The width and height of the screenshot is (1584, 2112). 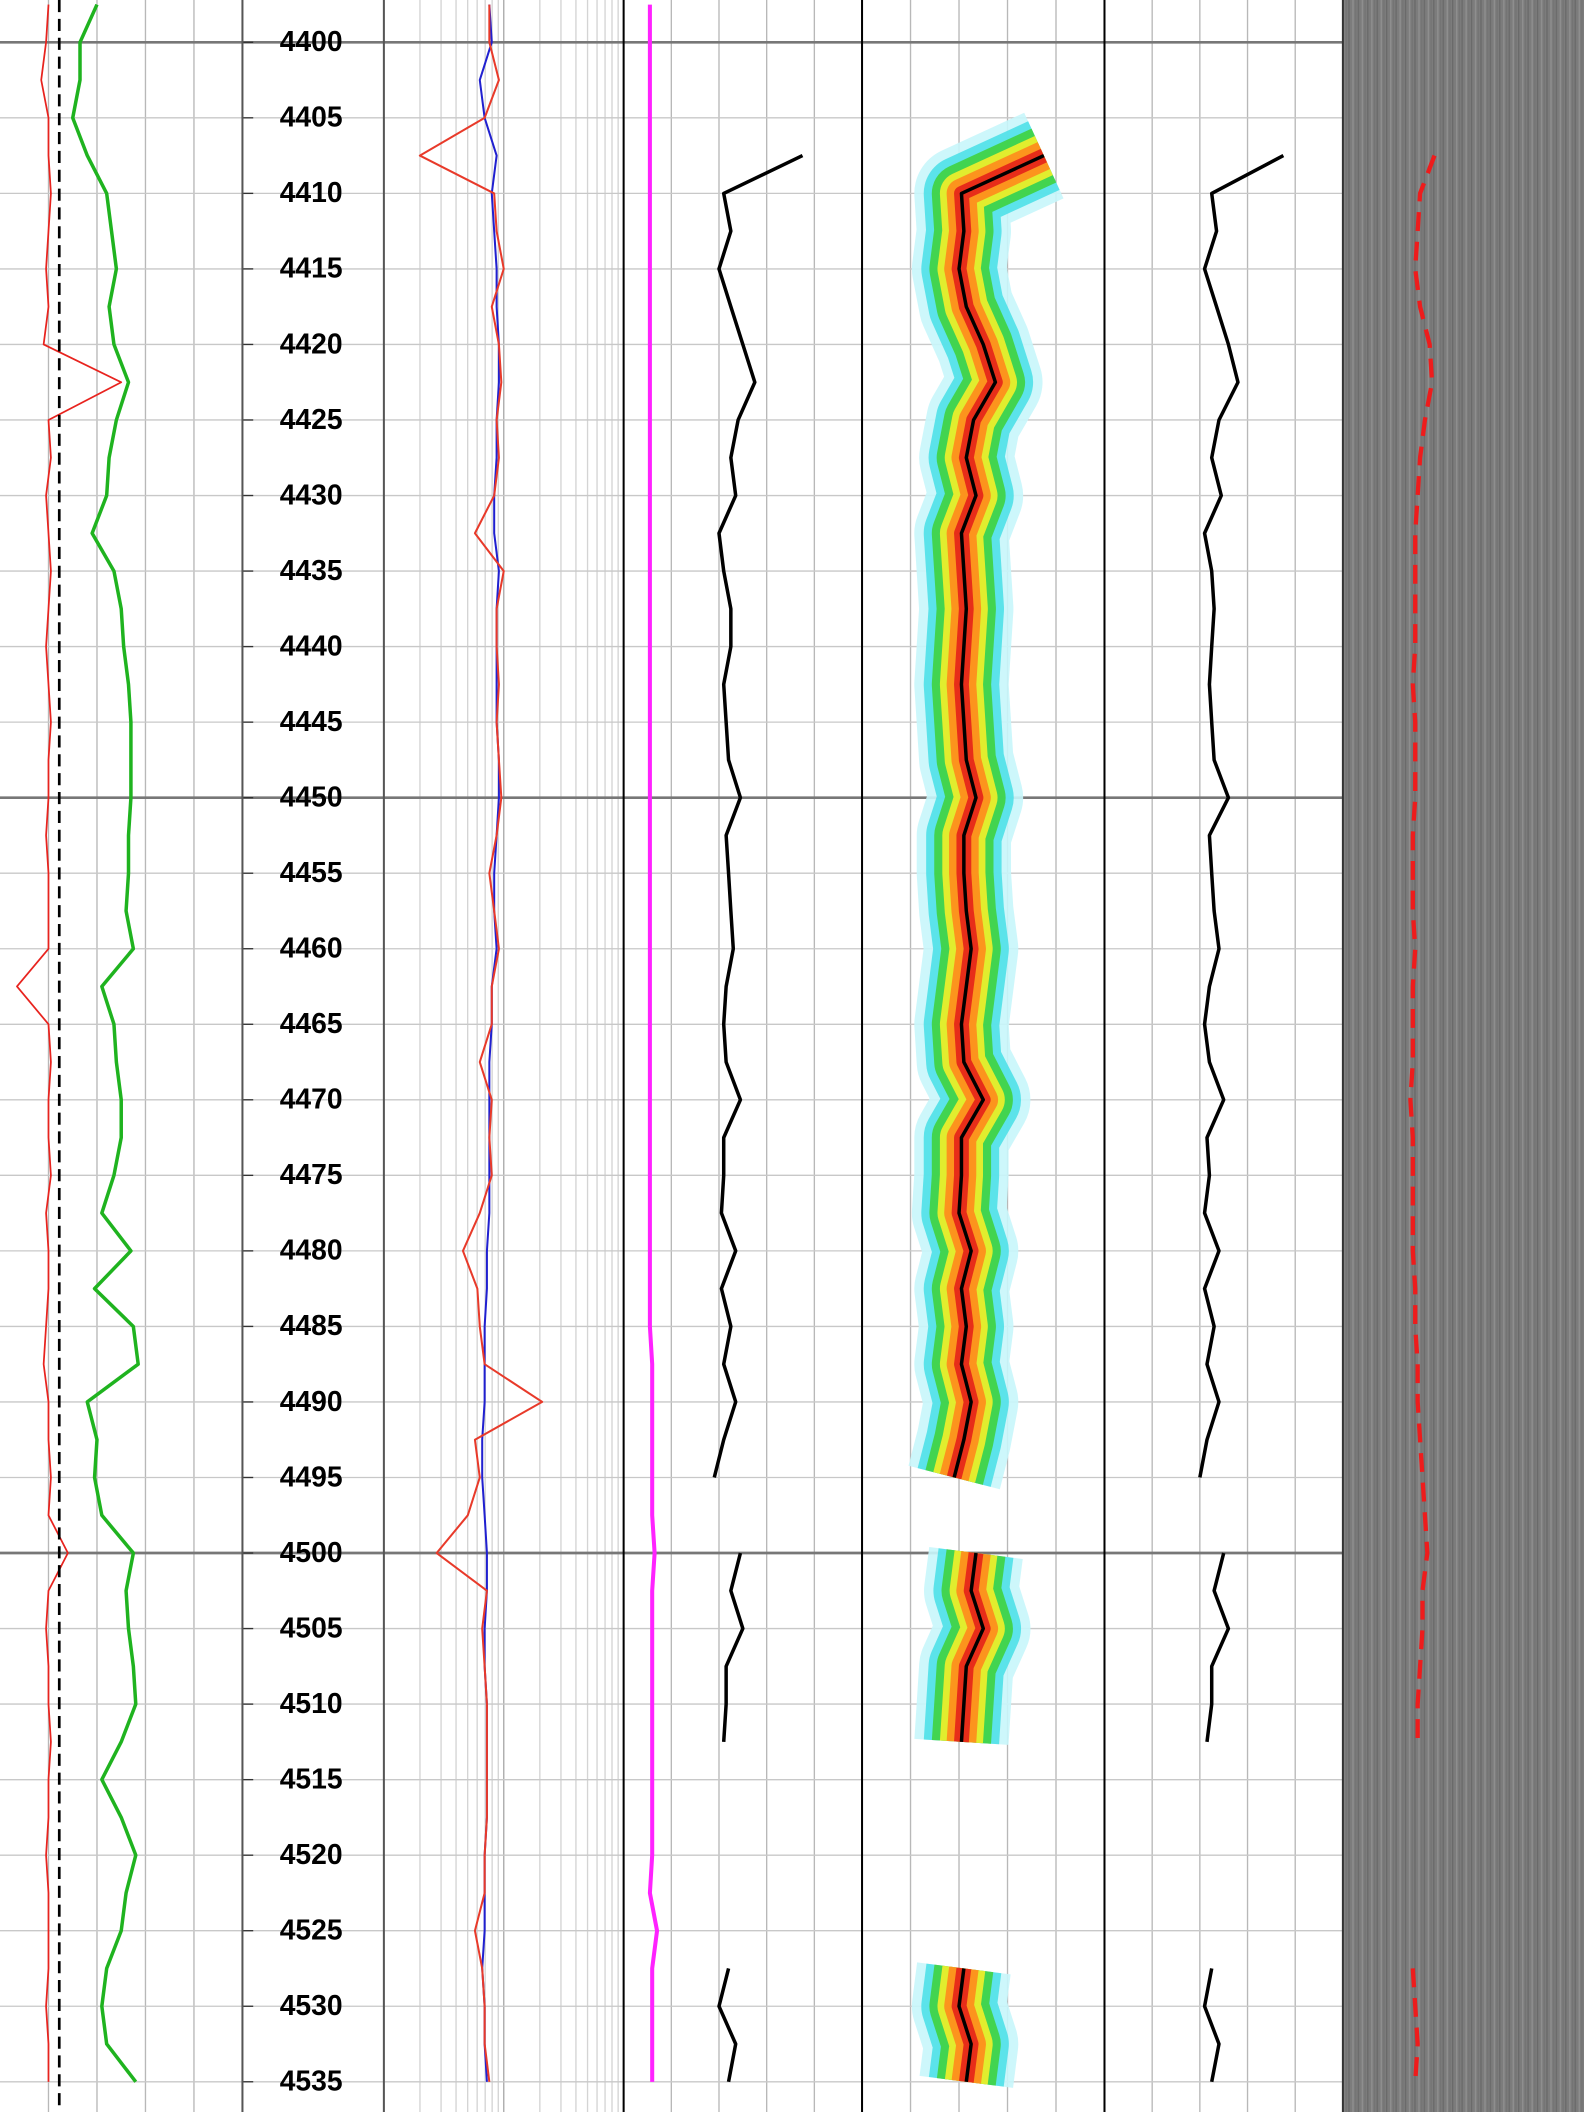 What do you see at coordinates (311, 1023) in the screenshot?
I see `depth-label: 4465` at bounding box center [311, 1023].